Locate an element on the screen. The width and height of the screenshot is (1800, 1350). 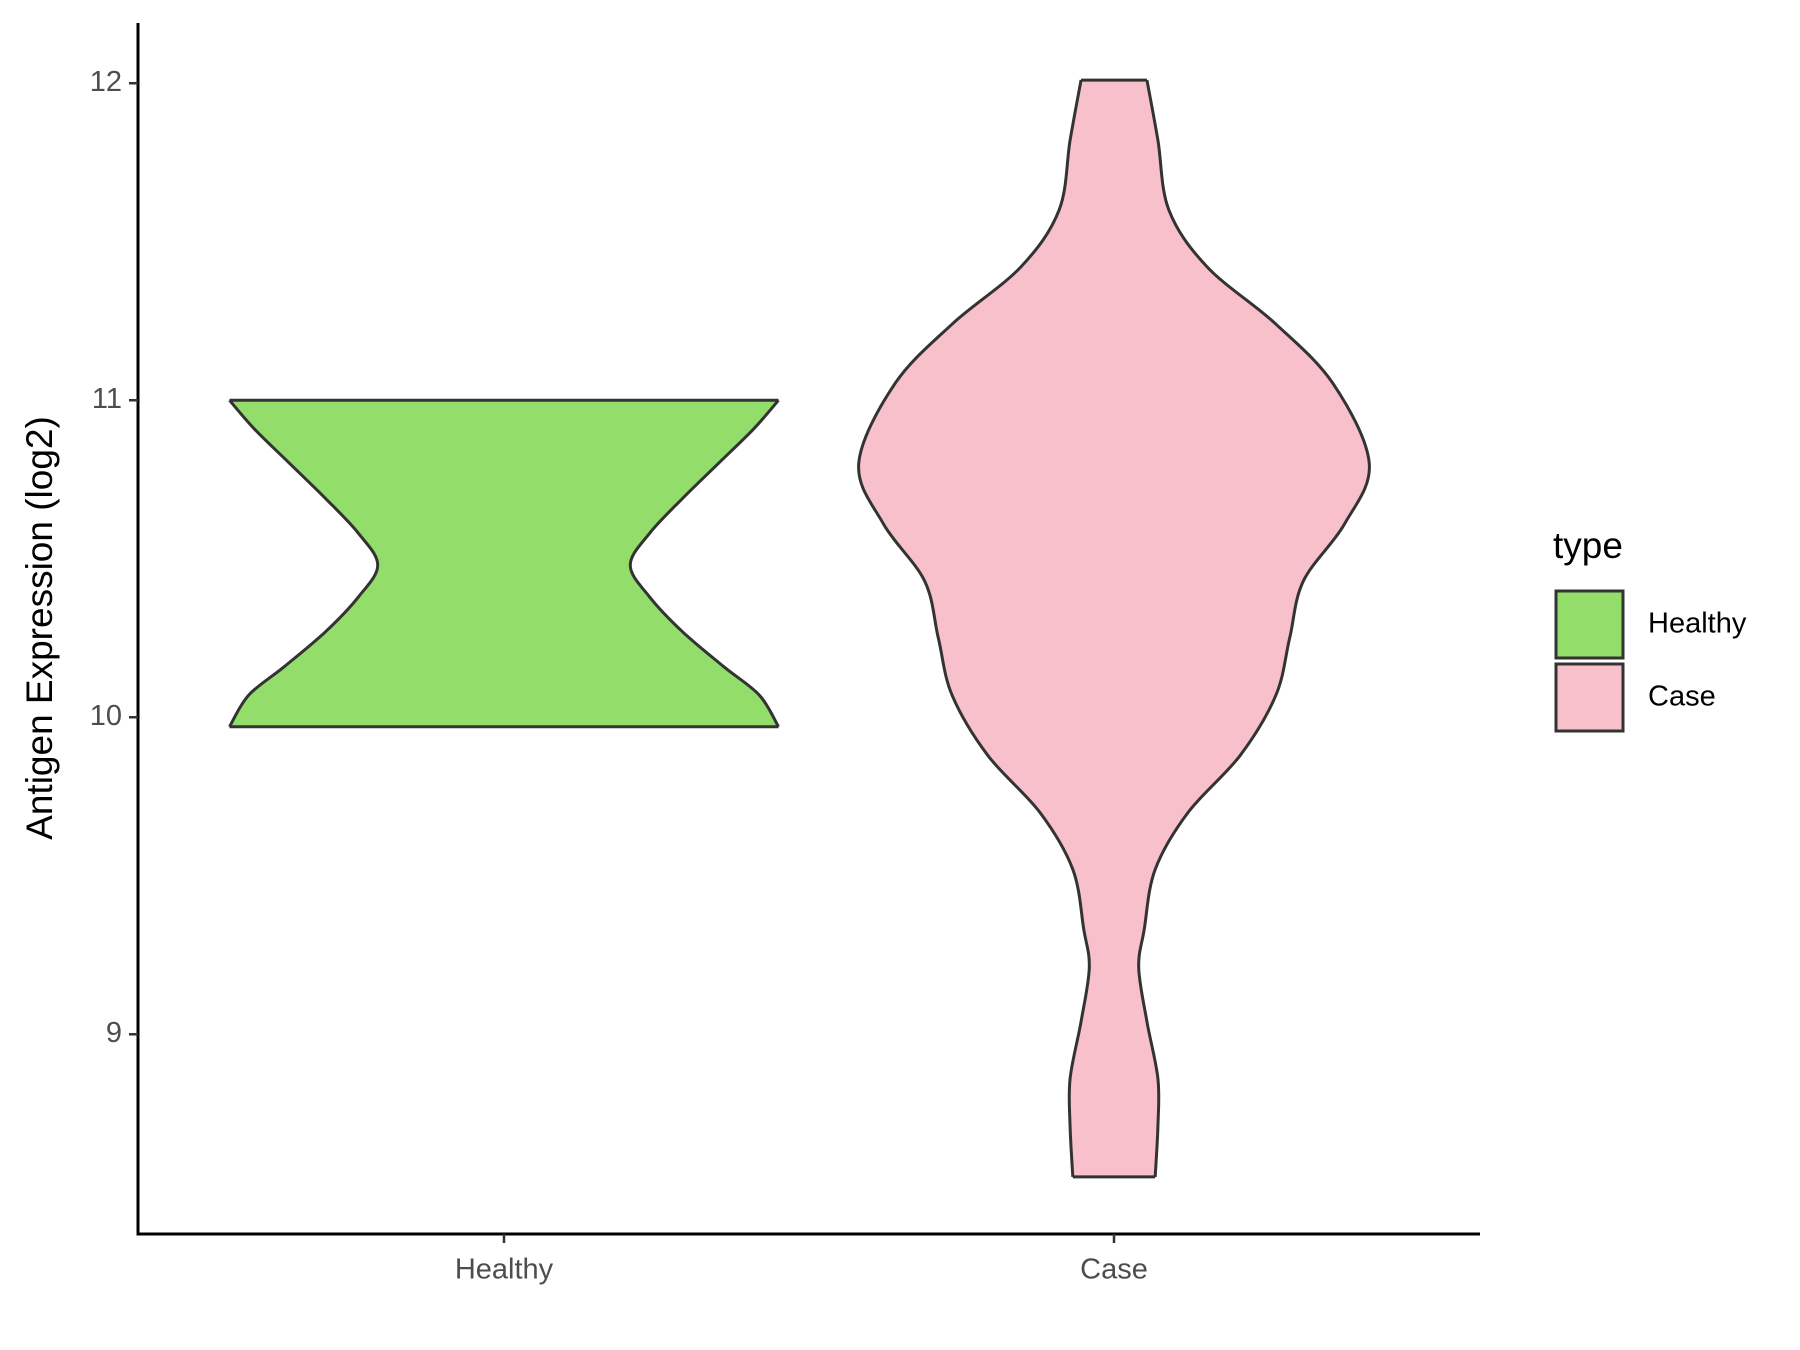
y-tick-label: 11 is located at coordinates (107, 399).